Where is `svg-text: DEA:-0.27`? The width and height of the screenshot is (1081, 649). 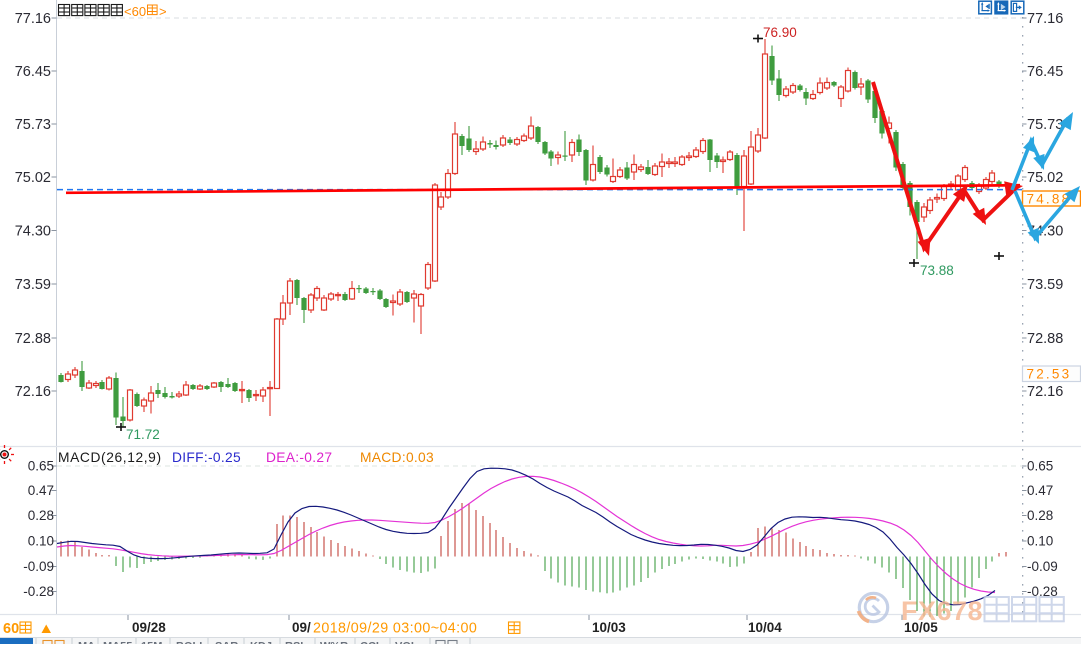
svg-text: DEA:-0.27 is located at coordinates (299, 457).